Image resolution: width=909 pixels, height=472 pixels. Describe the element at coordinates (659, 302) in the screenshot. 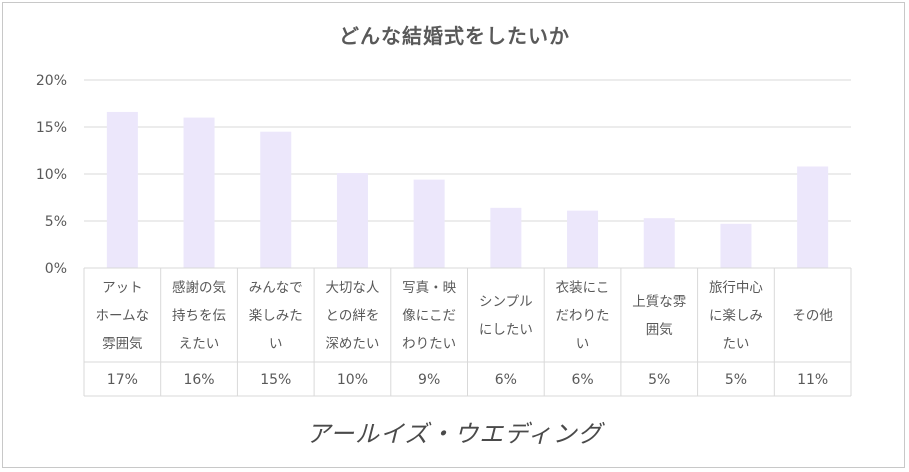

I see `category-label: 上質な雰` at that location.